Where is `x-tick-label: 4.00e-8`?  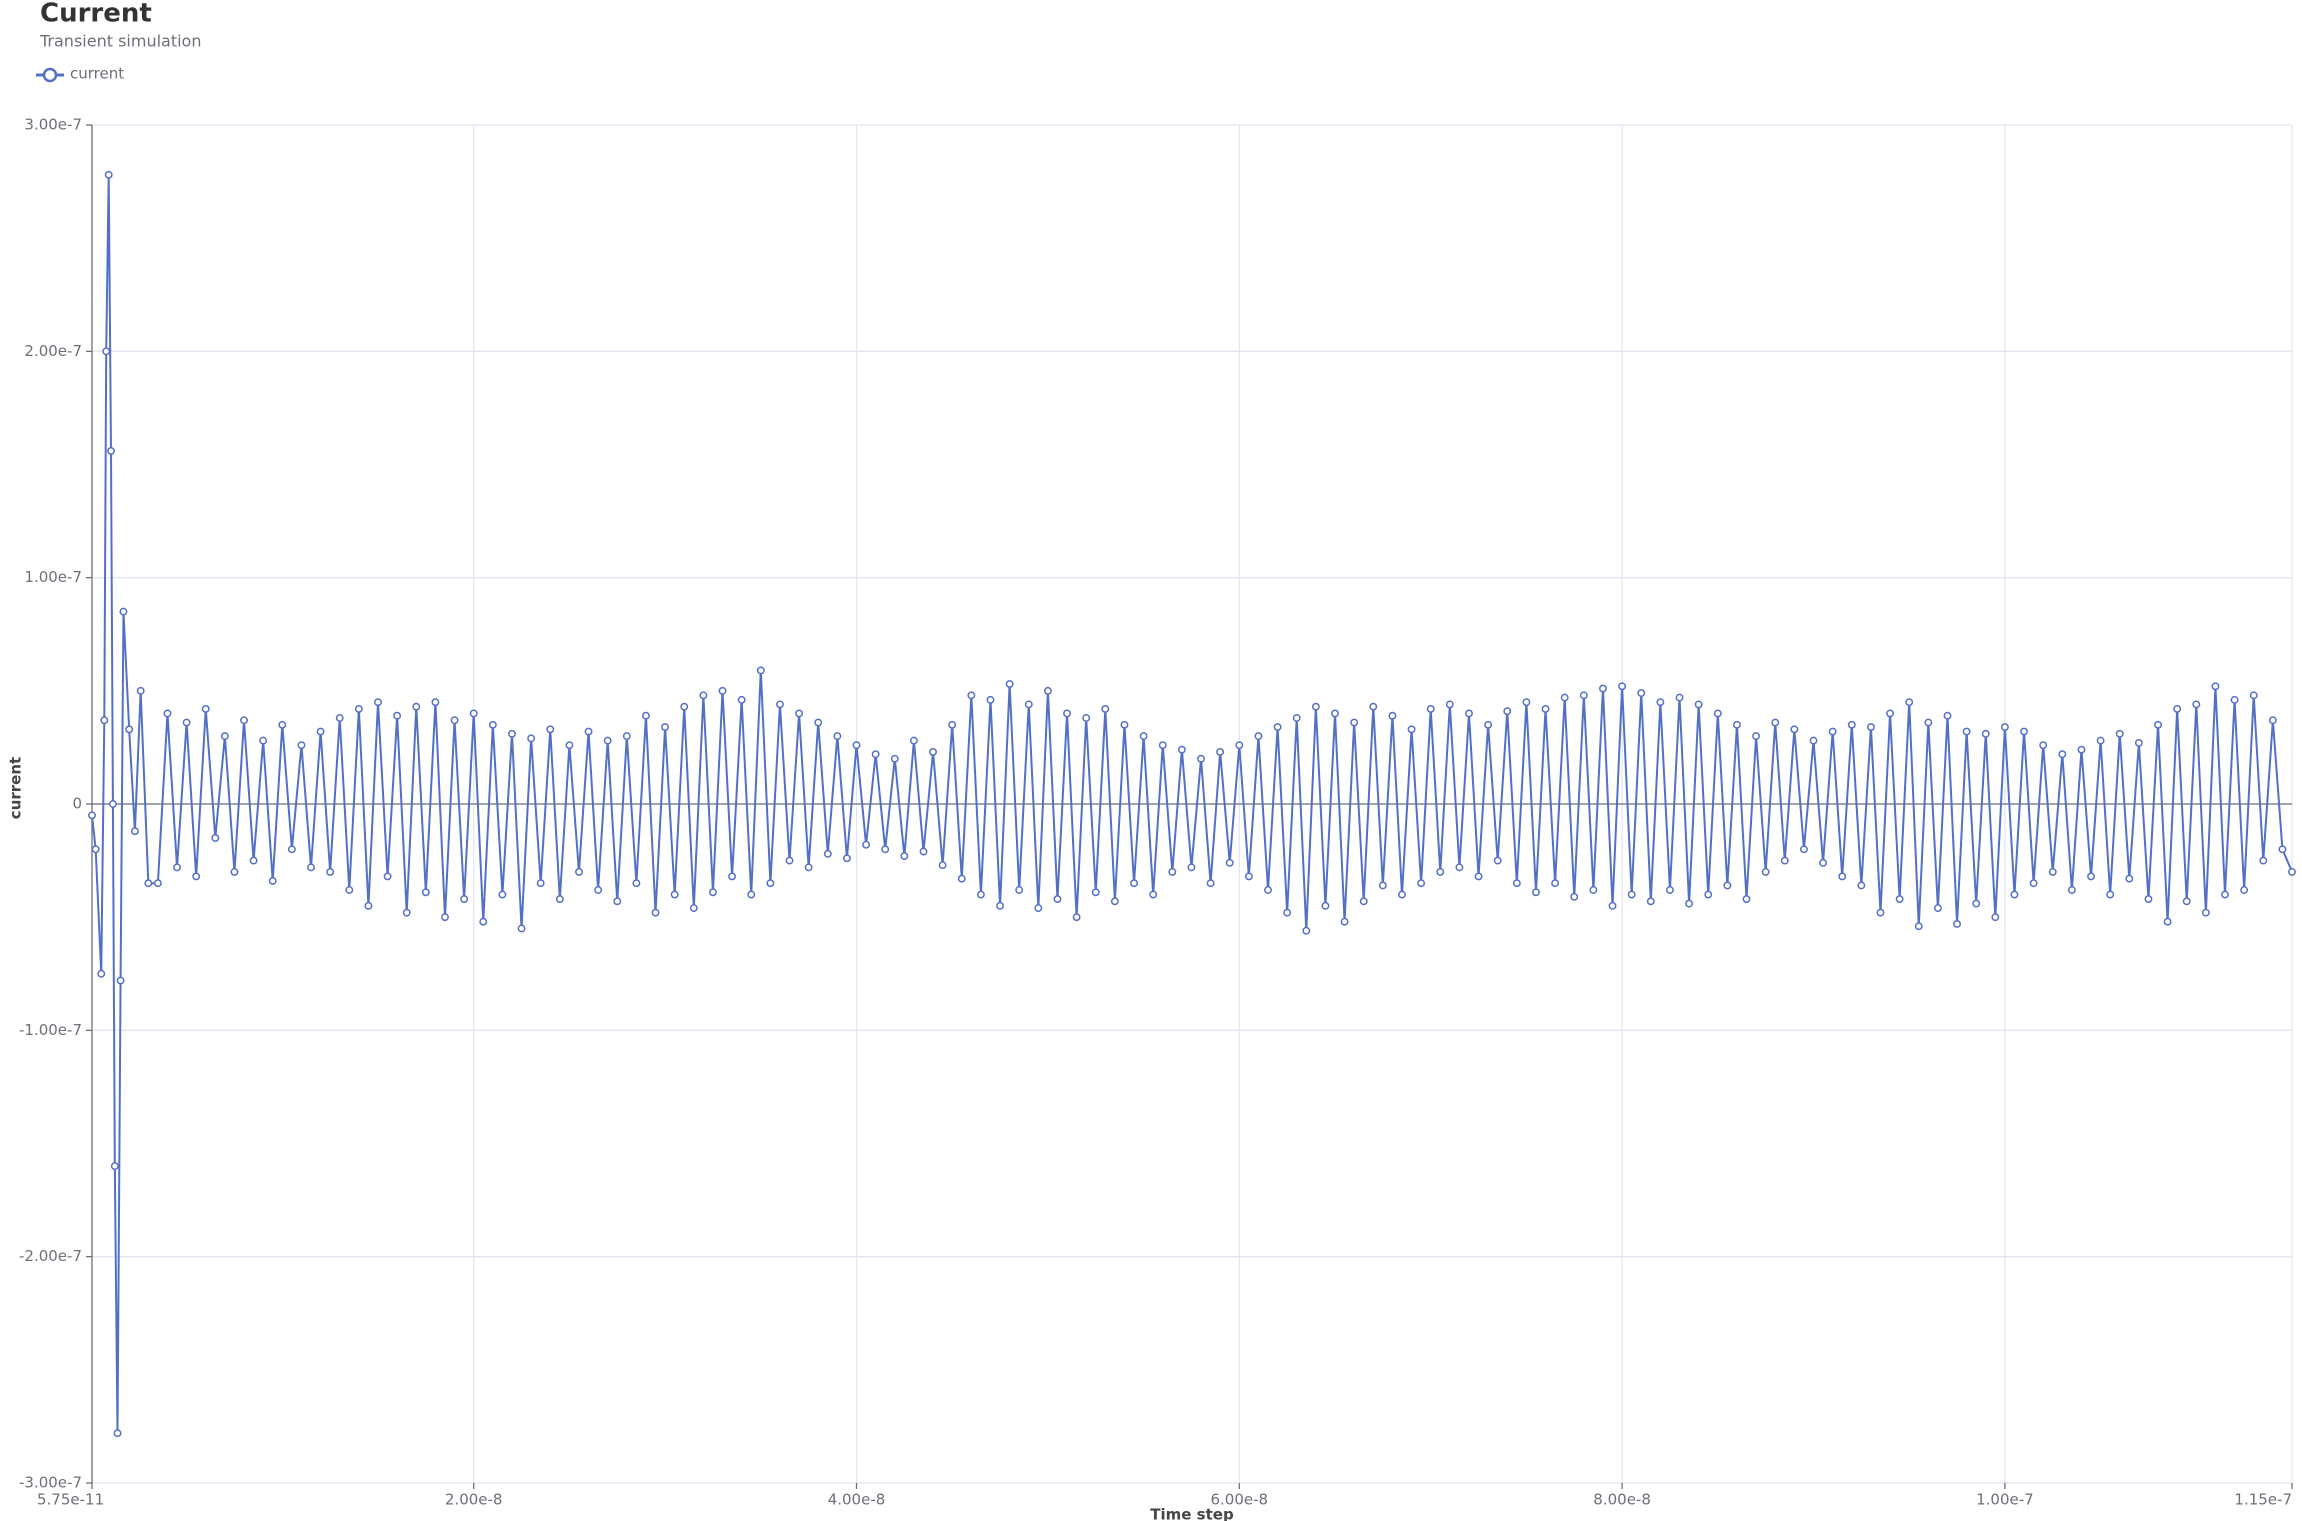
x-tick-label: 4.00e-8 is located at coordinates (857, 1500).